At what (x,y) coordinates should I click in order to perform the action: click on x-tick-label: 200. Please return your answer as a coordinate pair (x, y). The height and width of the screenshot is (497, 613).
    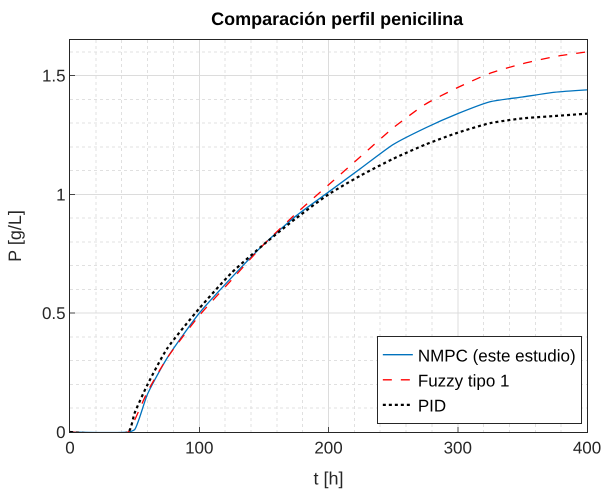
    Looking at the image, I should click on (328, 448).